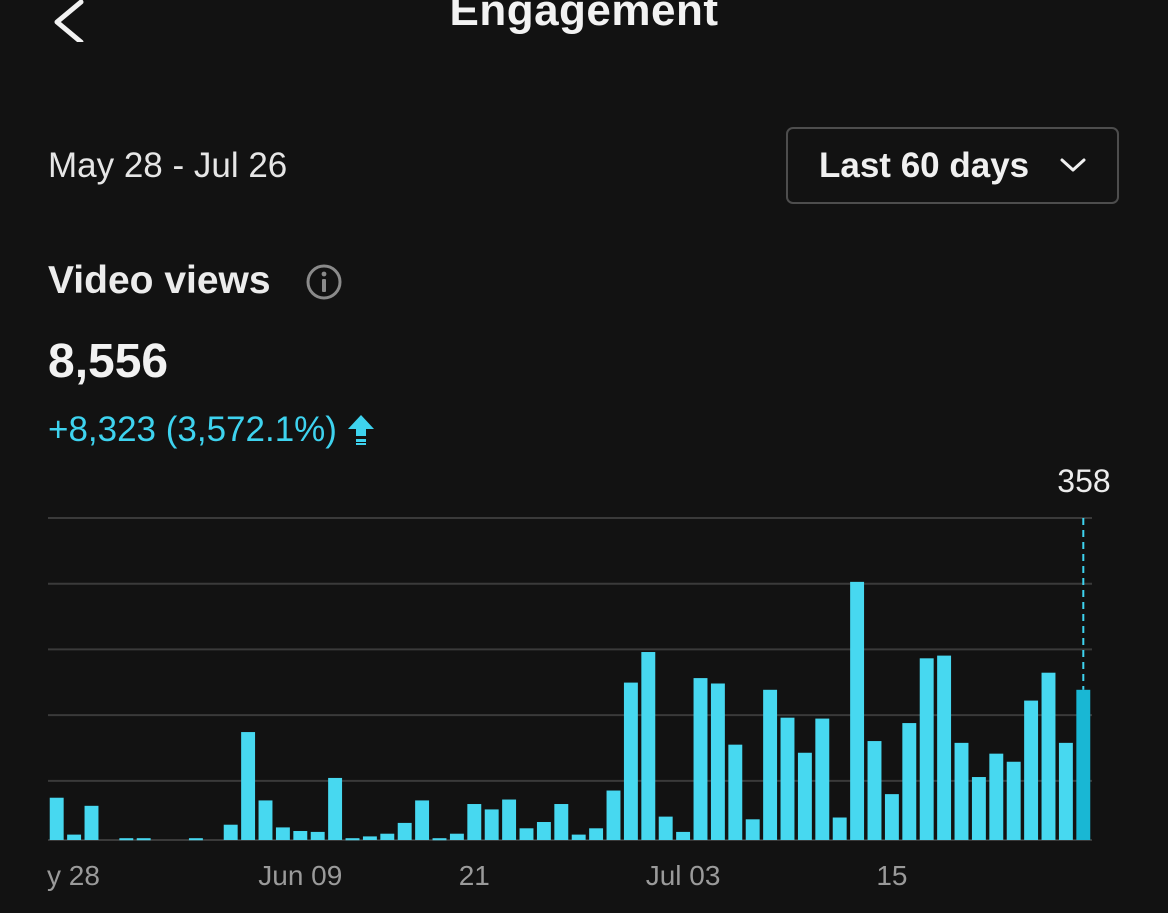 The height and width of the screenshot is (913, 1168). What do you see at coordinates (168, 165) in the screenshot?
I see `date-range-label: May 28 - Jul 26` at bounding box center [168, 165].